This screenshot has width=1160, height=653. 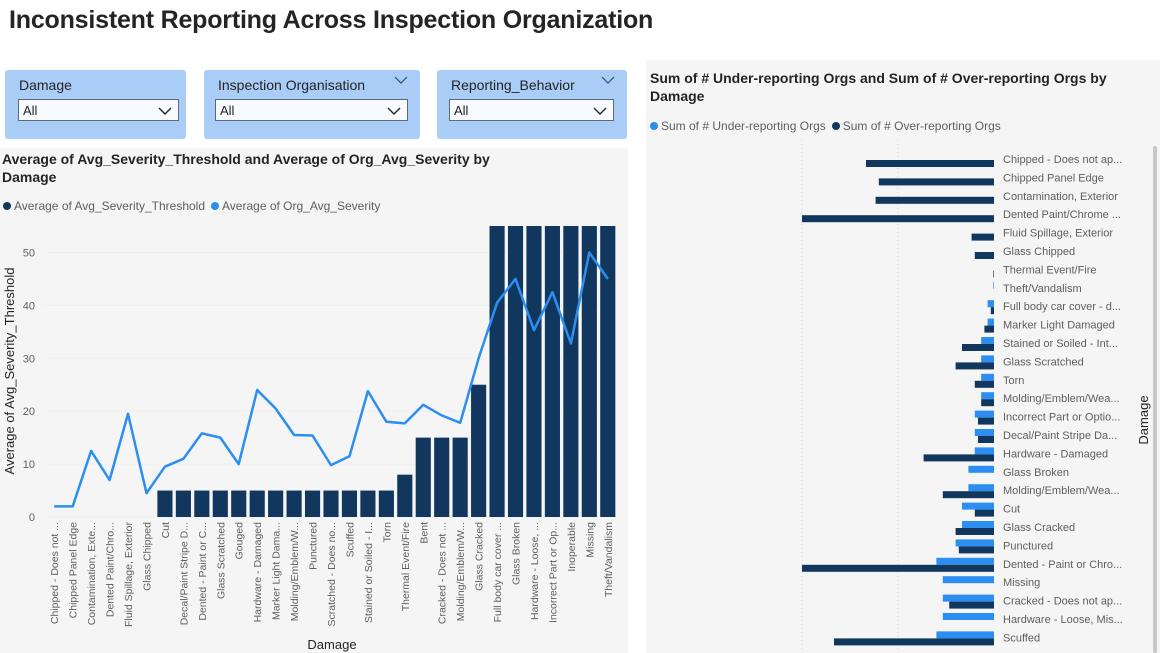 I want to click on legend-item-org-severity: Average of Org_Avg_Severity, so click(x=295, y=206).